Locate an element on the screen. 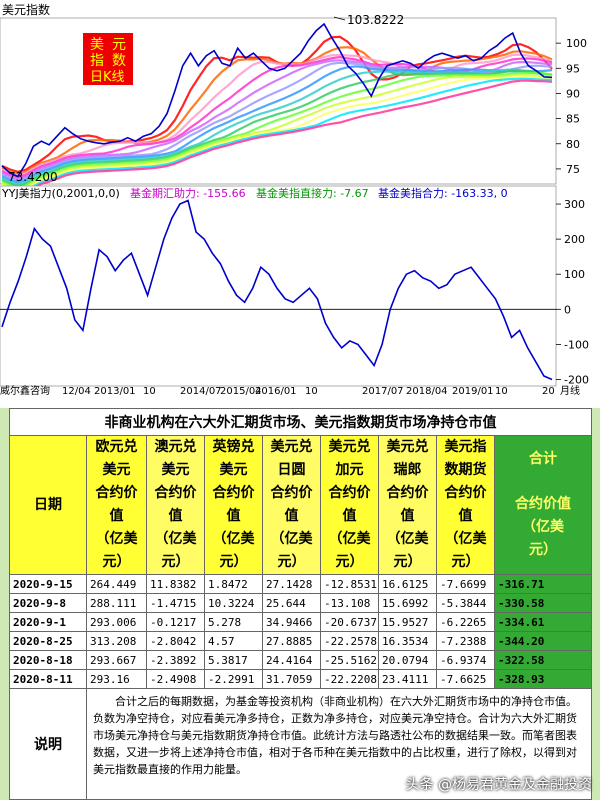 The height and width of the screenshot is (800, 600). row-value: 27.1428 is located at coordinates (291, 584).